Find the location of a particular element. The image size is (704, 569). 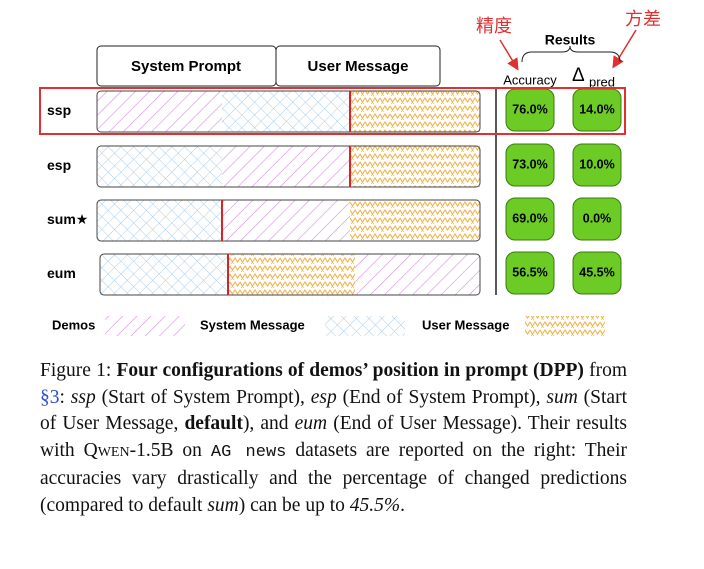

header-label: System Prompt is located at coordinates (186, 66).